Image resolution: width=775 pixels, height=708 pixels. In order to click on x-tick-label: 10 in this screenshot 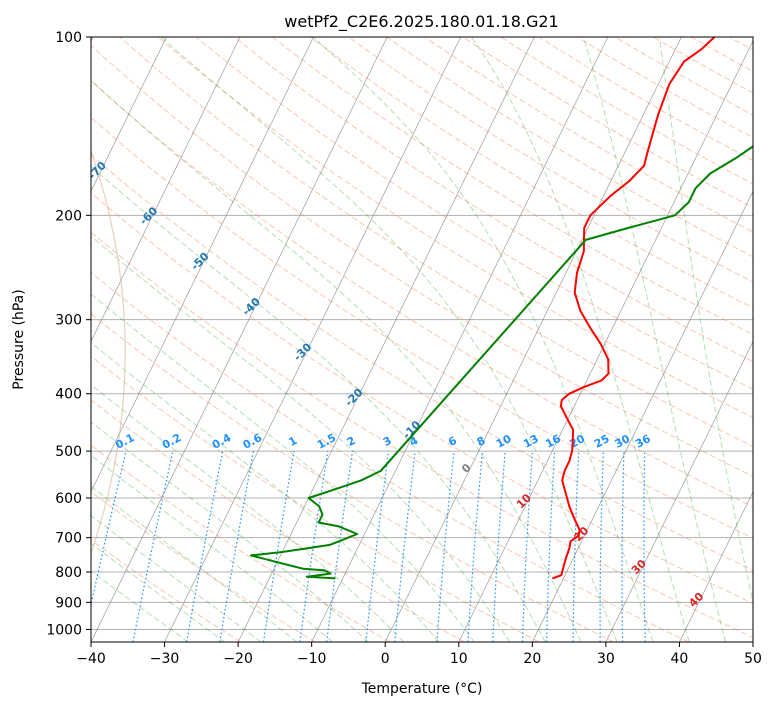, I will do `click(459, 659)`.